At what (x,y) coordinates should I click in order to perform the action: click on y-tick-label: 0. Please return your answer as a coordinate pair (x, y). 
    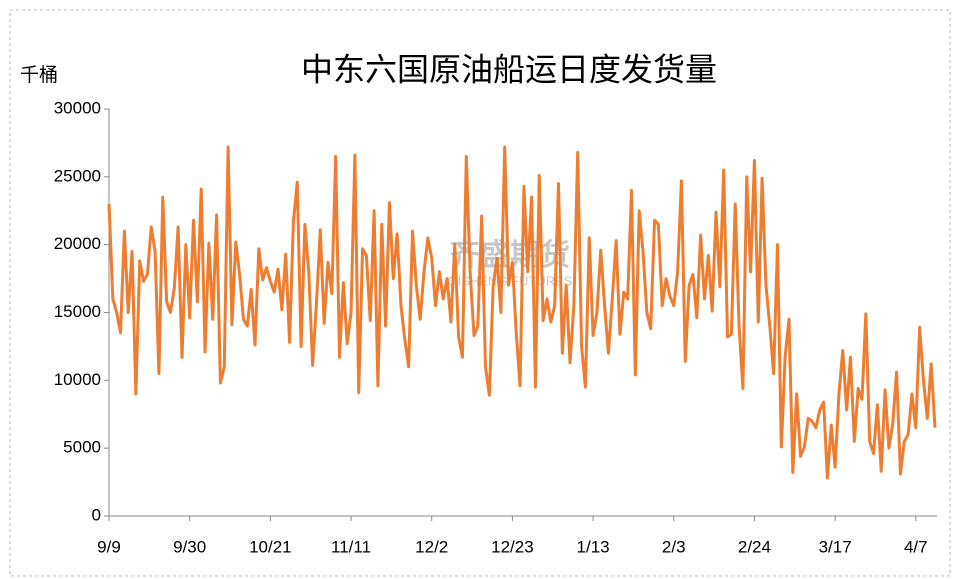
    Looking at the image, I should click on (96, 514).